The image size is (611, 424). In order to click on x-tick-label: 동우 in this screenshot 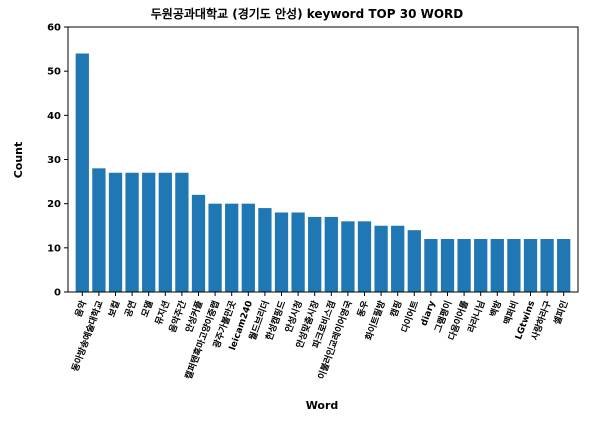, I will do `click(363, 308)`.